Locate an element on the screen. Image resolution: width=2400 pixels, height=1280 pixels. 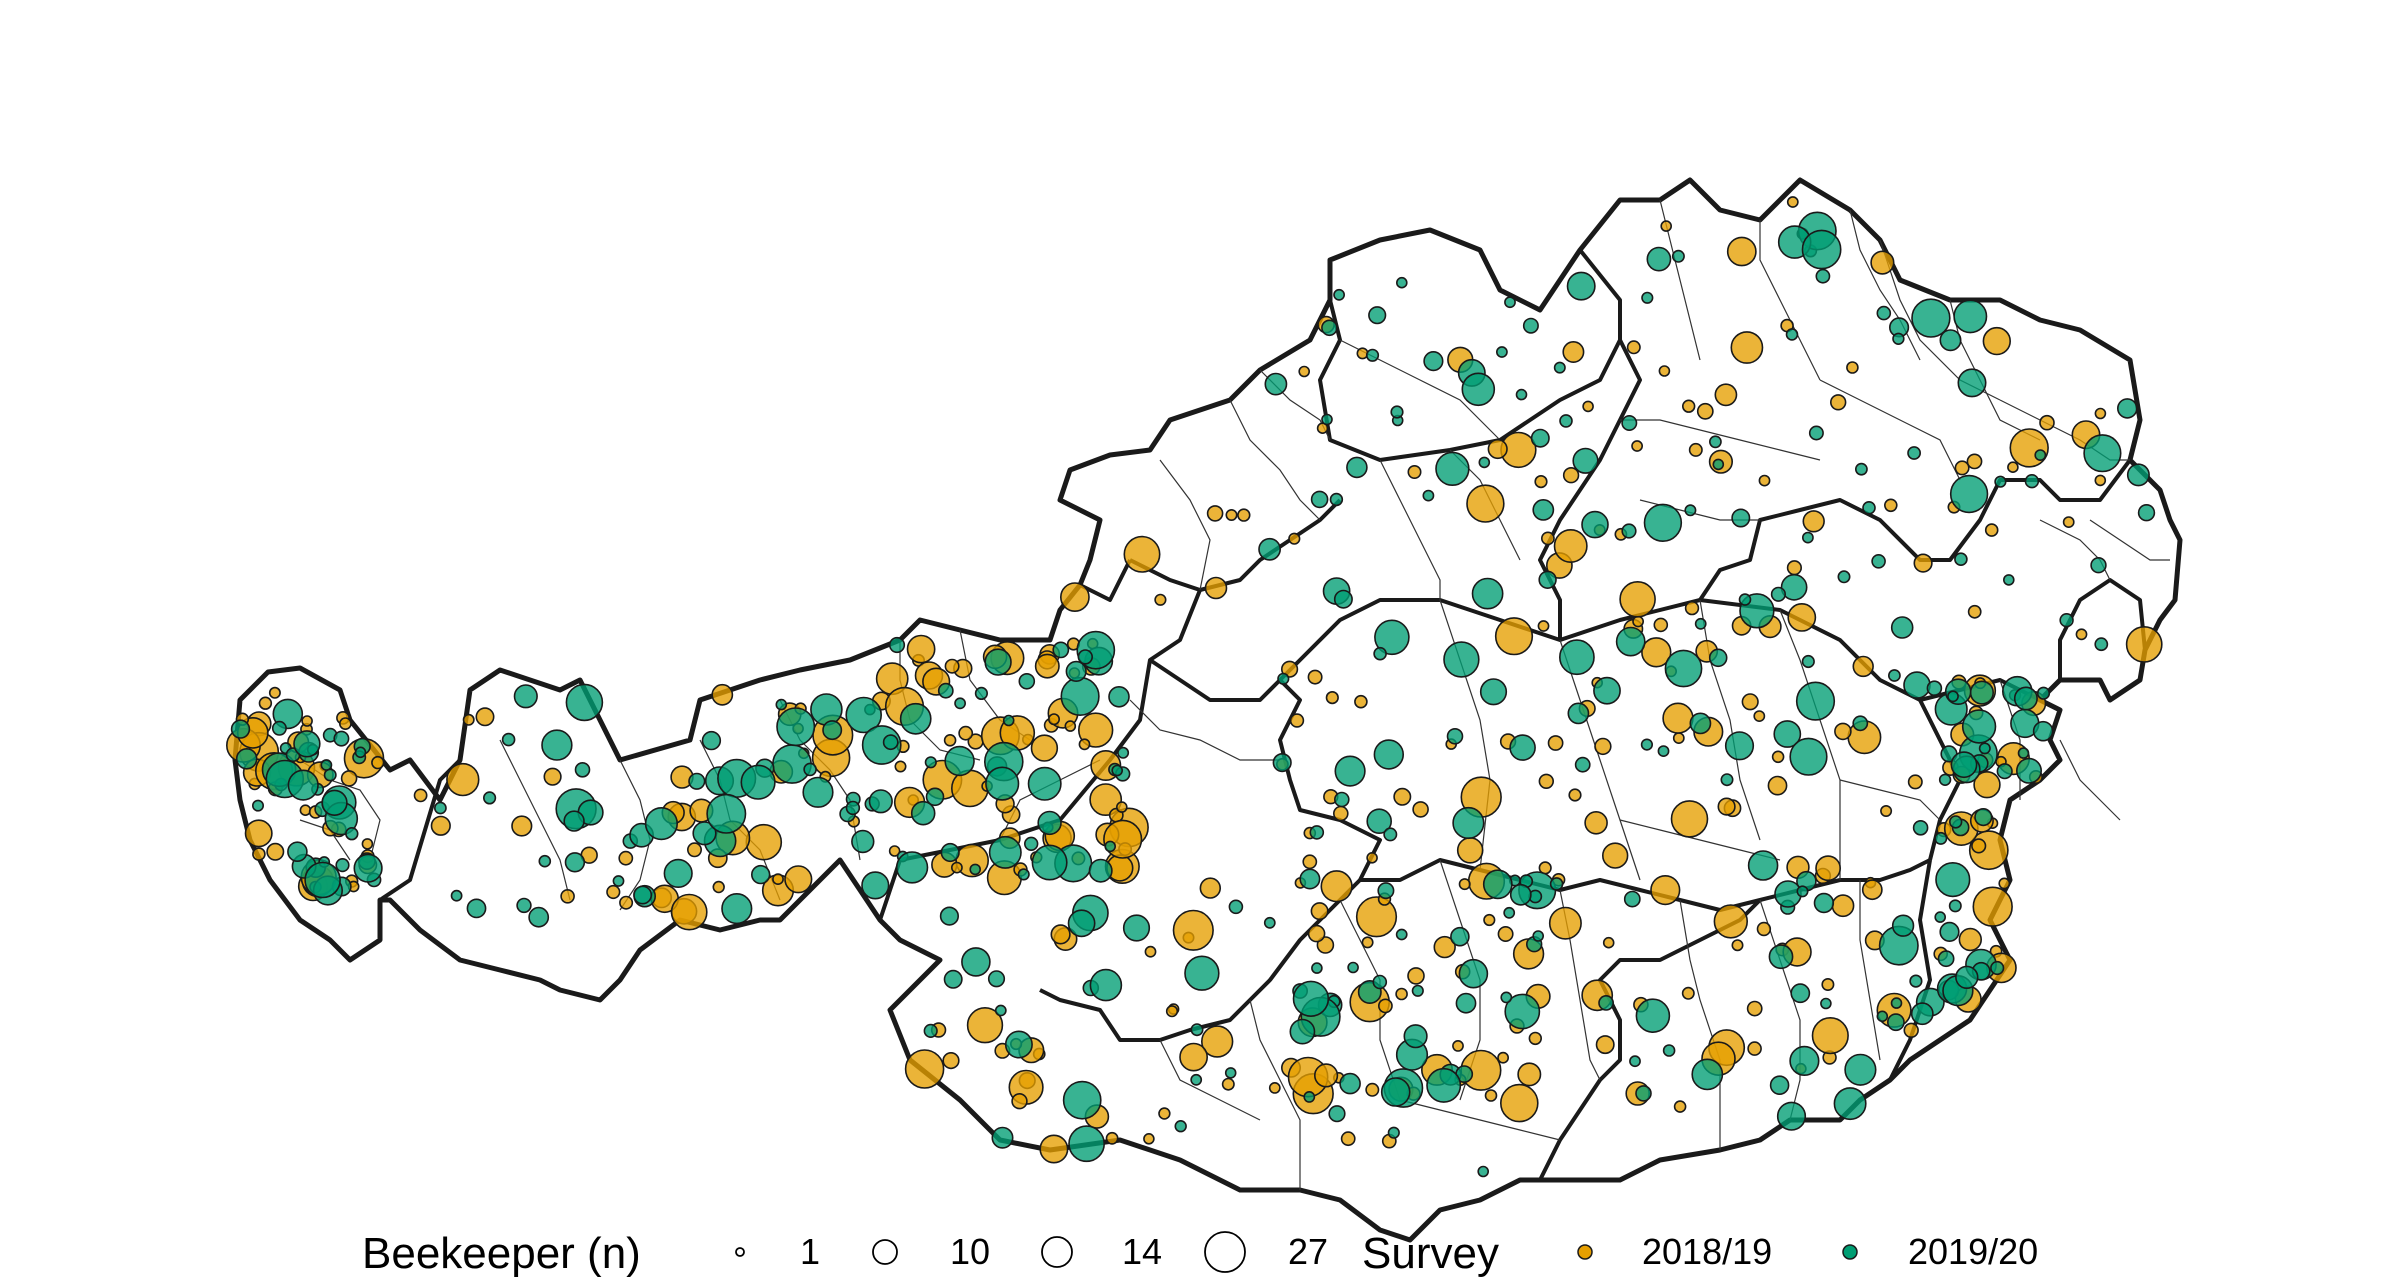
legend-color-label-2018-19: 2018/19 is located at coordinates (1707, 1251).